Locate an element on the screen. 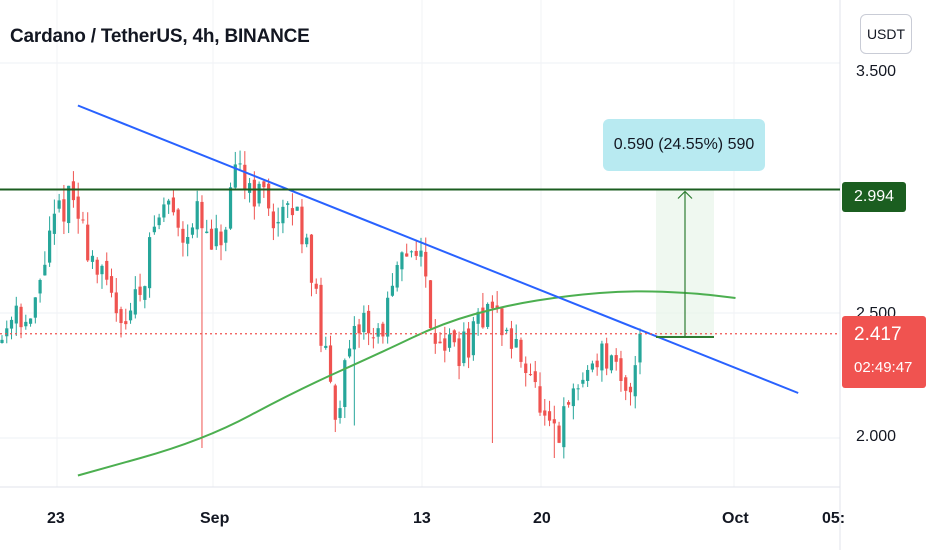 The width and height of the screenshot is (932, 550). chart-title: Cardano / TetherUS, 4h, BINANCE is located at coordinates (160, 36).